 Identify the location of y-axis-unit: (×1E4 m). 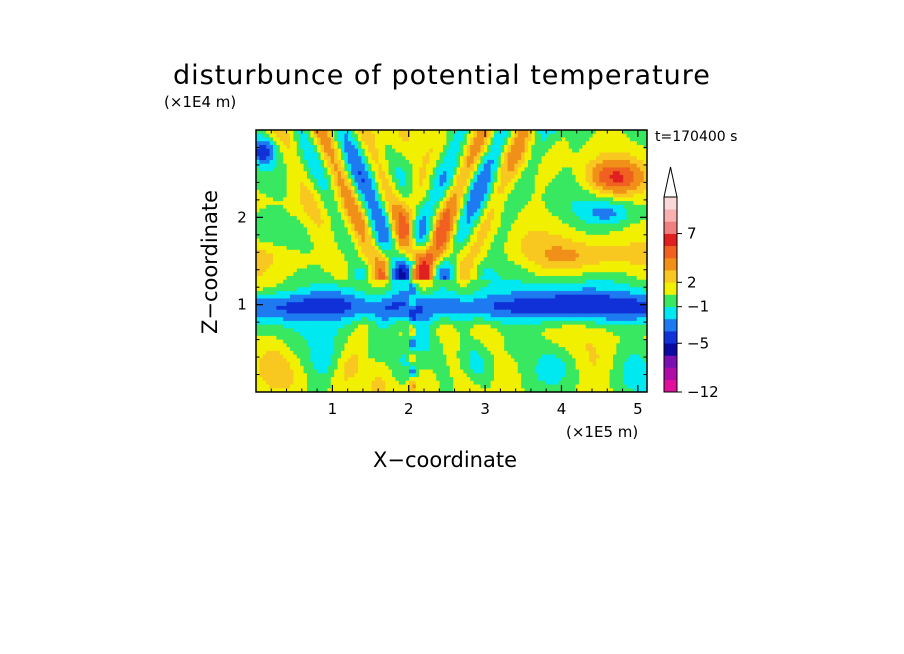
(200, 102).